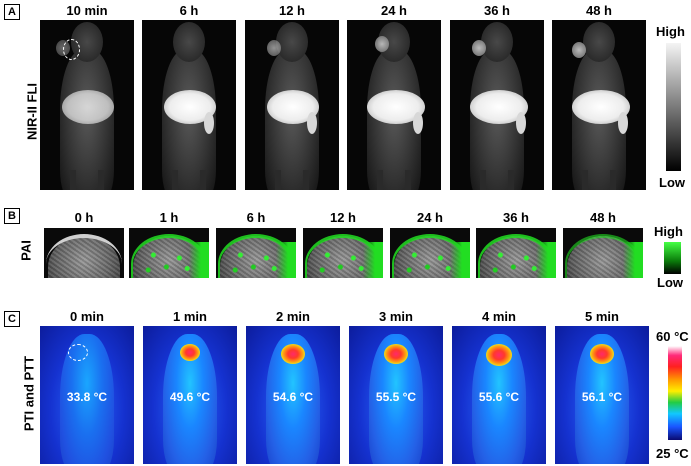 This screenshot has width=691, height=466. I want to click on side-label-pai: PAI, so click(26, 250).